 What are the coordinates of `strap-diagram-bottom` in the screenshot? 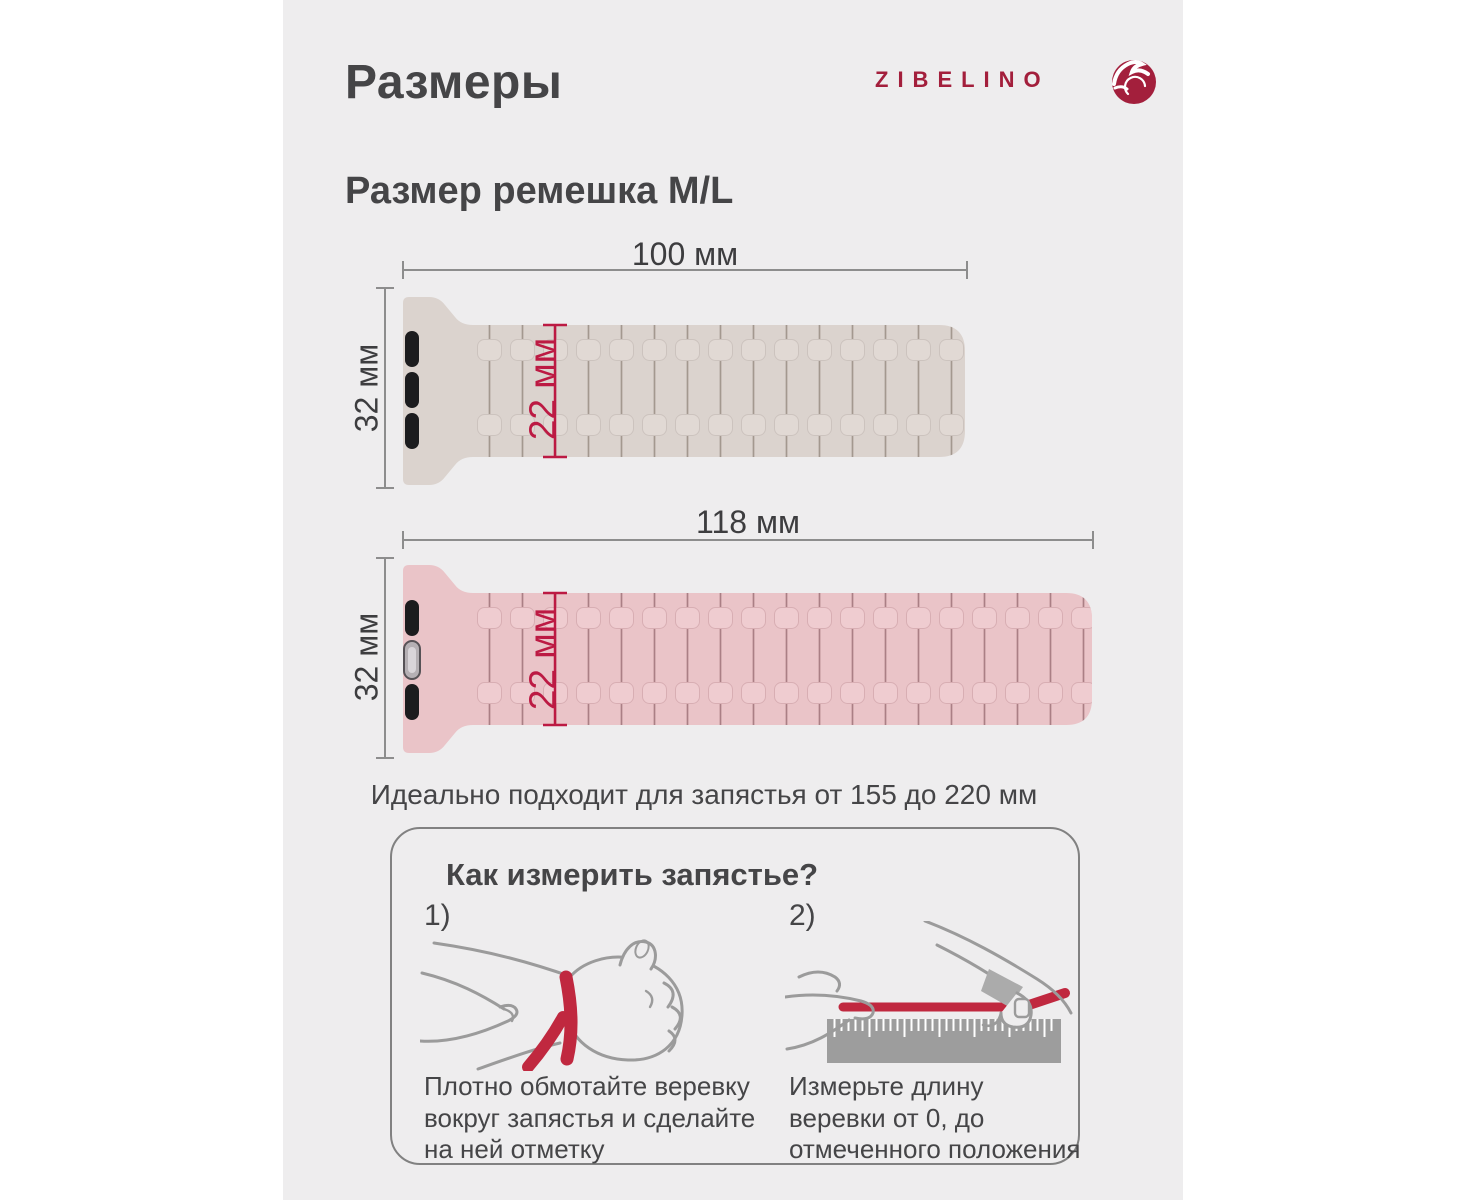 It's located at (735, 645).